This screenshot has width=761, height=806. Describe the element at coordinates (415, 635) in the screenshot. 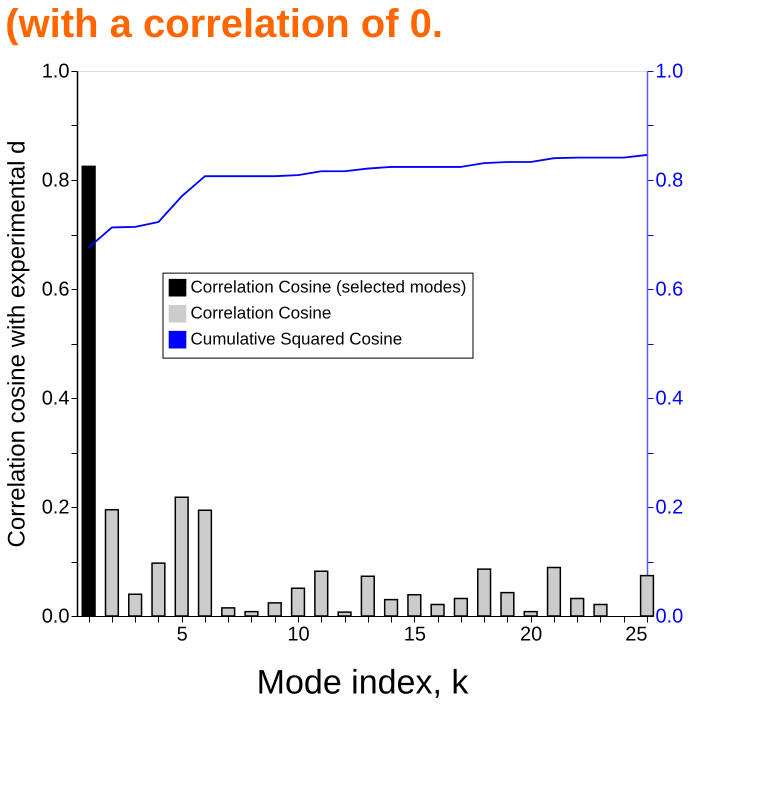

I see `x-tick-label: 15` at that location.